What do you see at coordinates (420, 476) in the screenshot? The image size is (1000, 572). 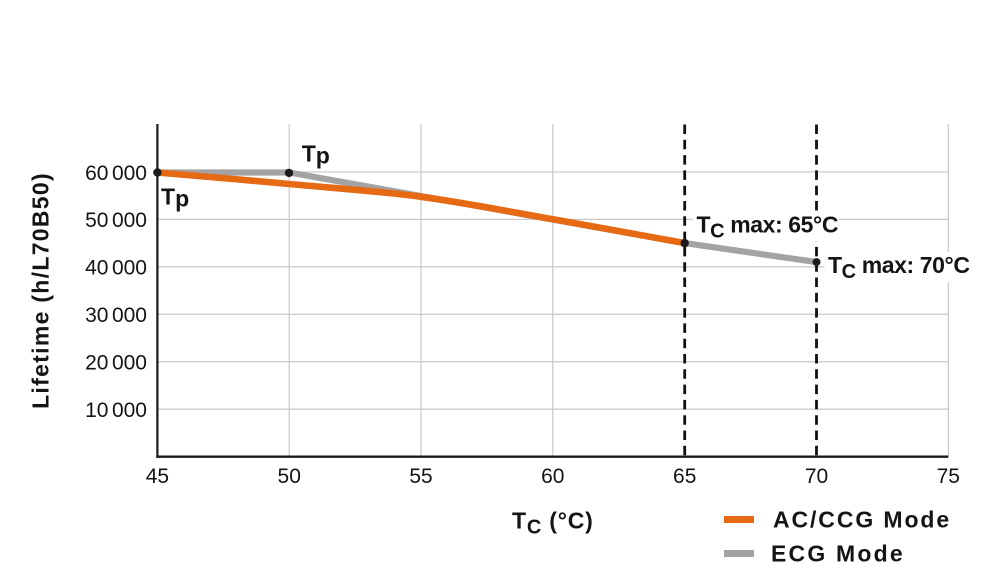 I see `svg-text: 55` at bounding box center [420, 476].